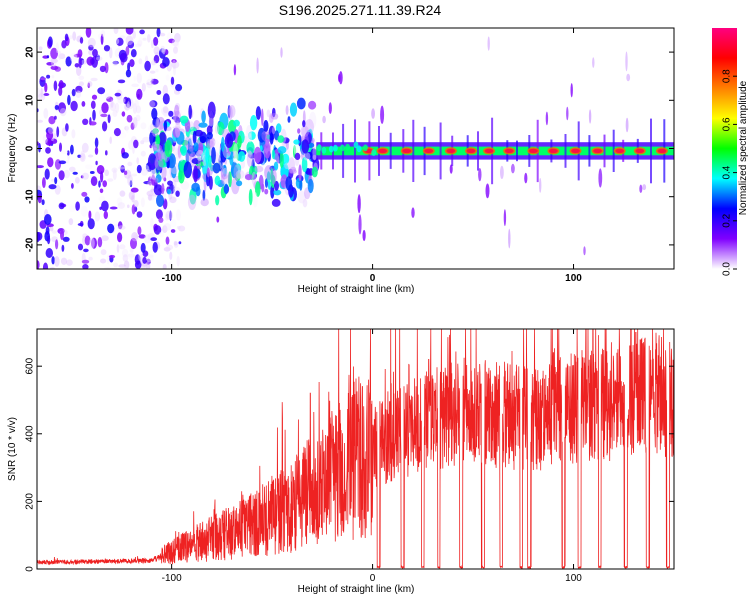 Image resolution: width=750 pixels, height=600 pixels. I want to click on spectrogram-x-tick-label: 100, so click(573, 278).